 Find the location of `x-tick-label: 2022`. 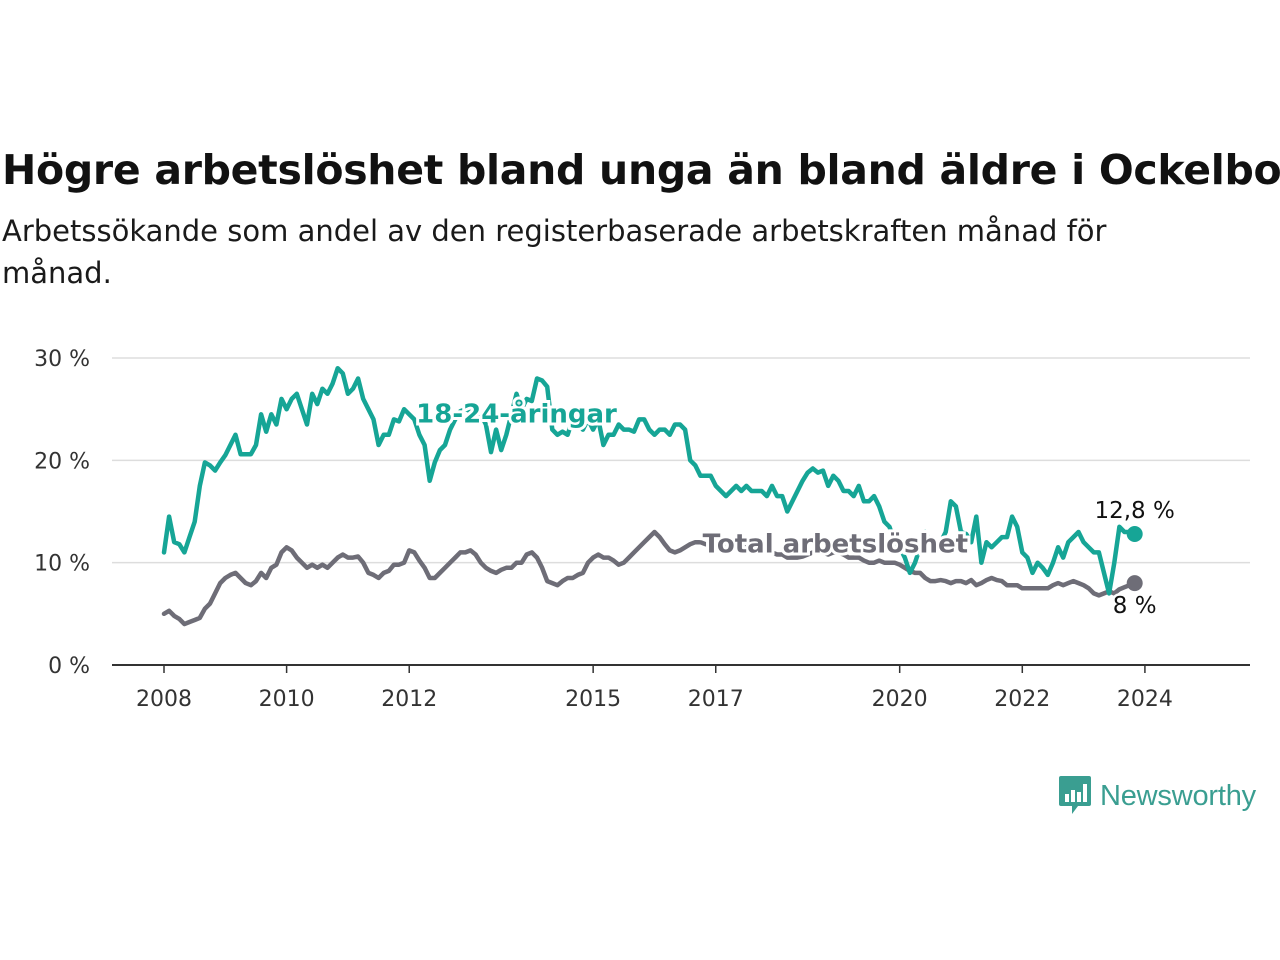

x-tick-label: 2022 is located at coordinates (1022, 699).